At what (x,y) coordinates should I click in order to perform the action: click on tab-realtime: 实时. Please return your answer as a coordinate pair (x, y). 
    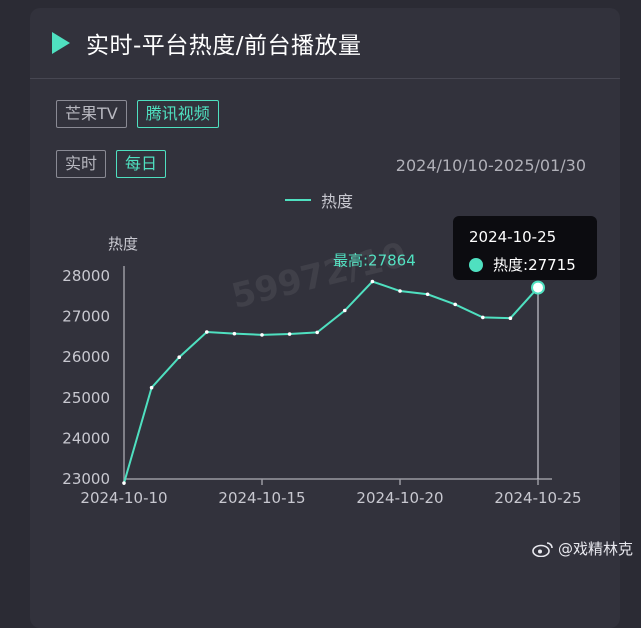
    Looking at the image, I should click on (81, 164).